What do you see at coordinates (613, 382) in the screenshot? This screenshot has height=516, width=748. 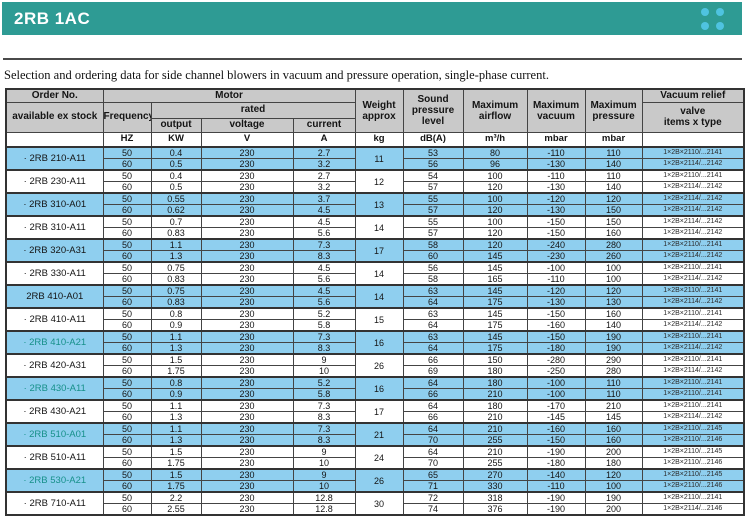 I see `pressure-cell: 110` at bounding box center [613, 382].